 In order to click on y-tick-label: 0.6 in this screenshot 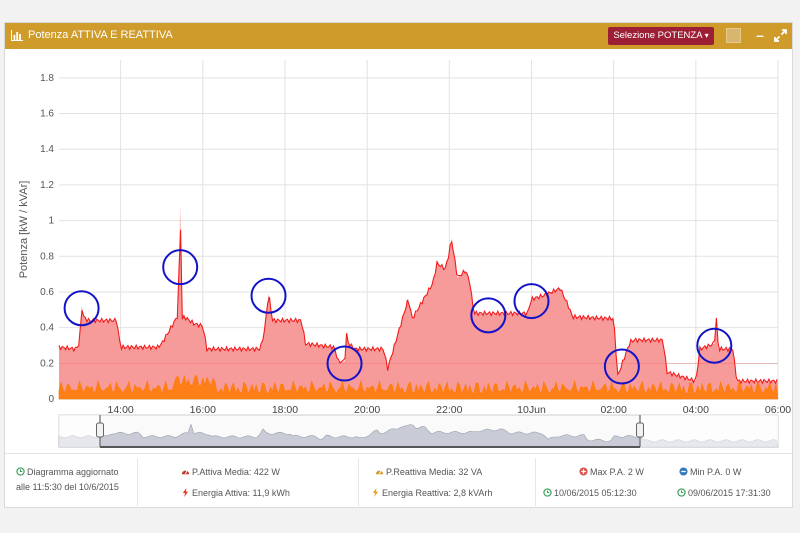, I will do `click(47, 292)`.